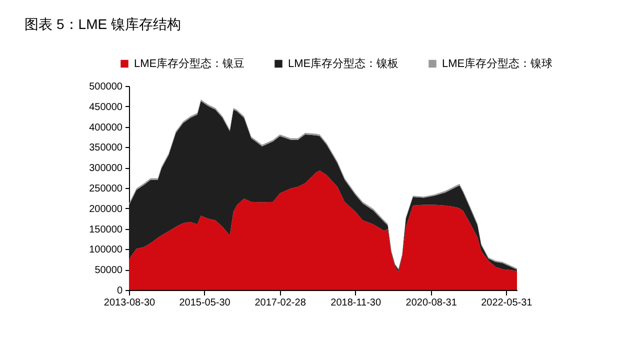  I want to click on y-tick-label: 500000, so click(106, 87).